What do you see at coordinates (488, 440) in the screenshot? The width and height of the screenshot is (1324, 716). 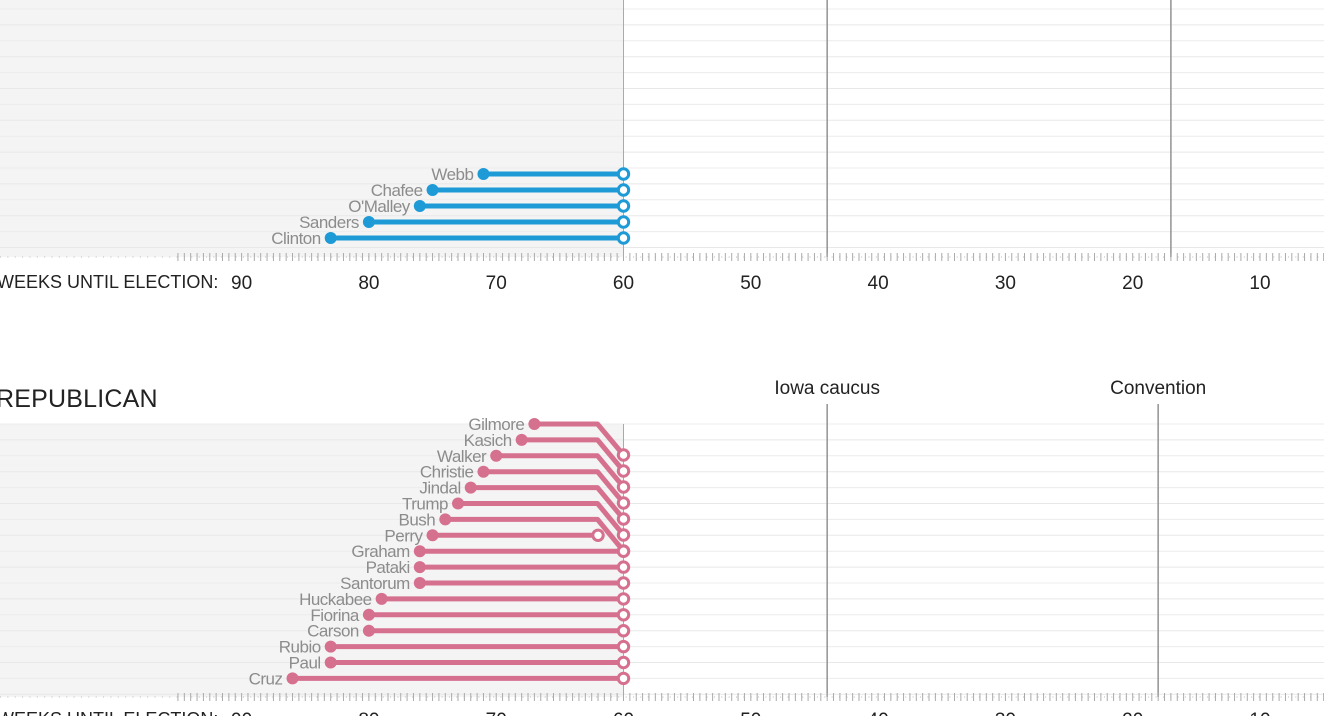 I see `candidate-label: Kasich` at bounding box center [488, 440].